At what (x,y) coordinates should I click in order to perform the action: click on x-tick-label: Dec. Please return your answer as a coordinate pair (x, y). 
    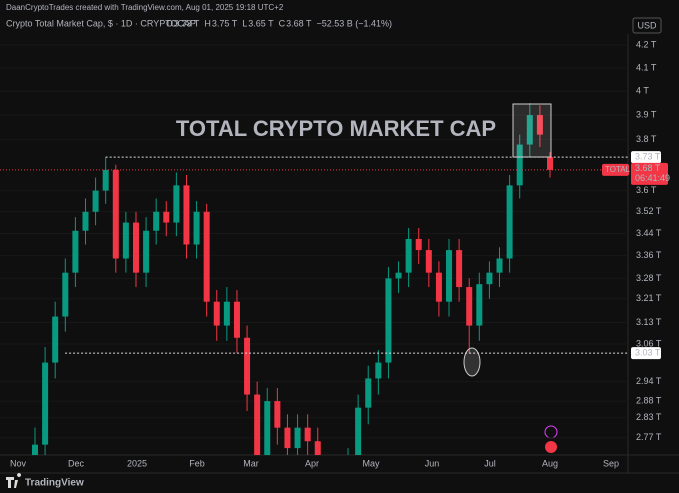
    Looking at the image, I should click on (76, 463).